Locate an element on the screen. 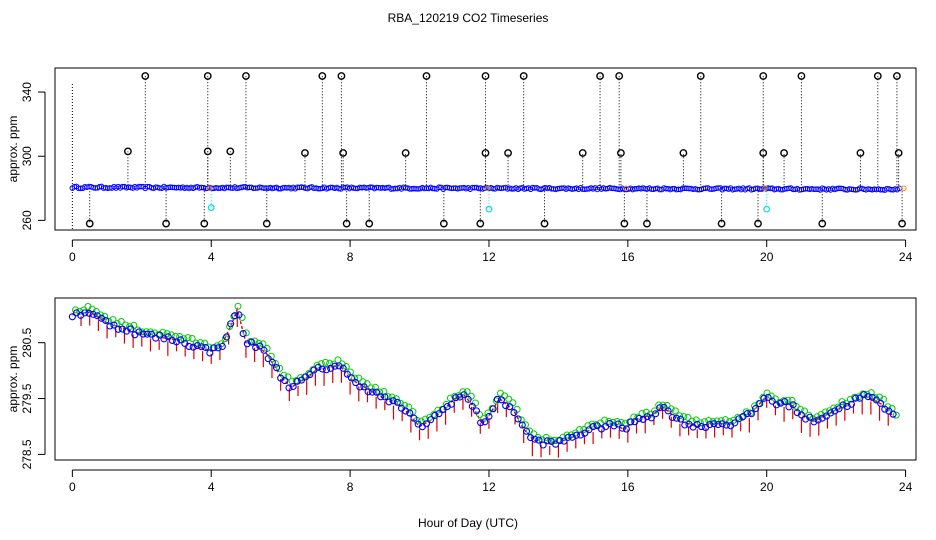  smoothed-x-tick-label: 8 is located at coordinates (350, 487).